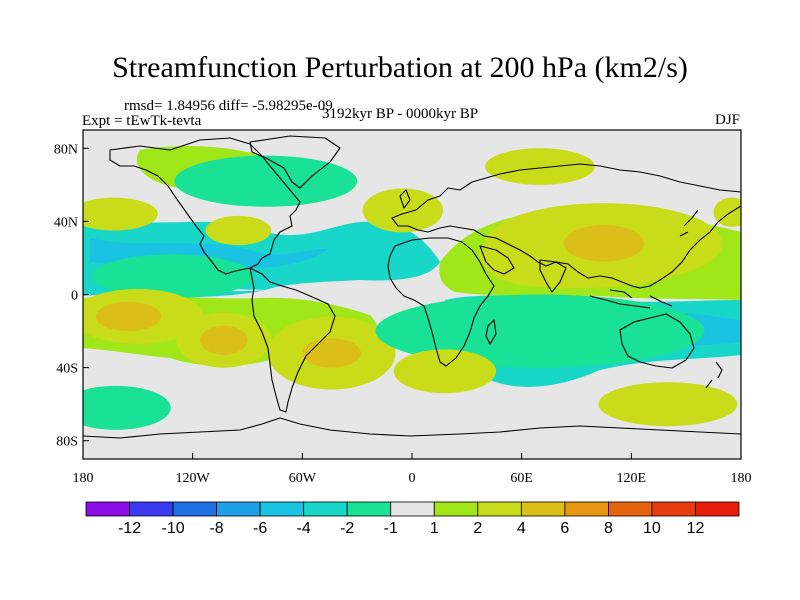  Describe the element at coordinates (67, 442) in the screenshot. I see `y-tick-label: 80S` at that location.